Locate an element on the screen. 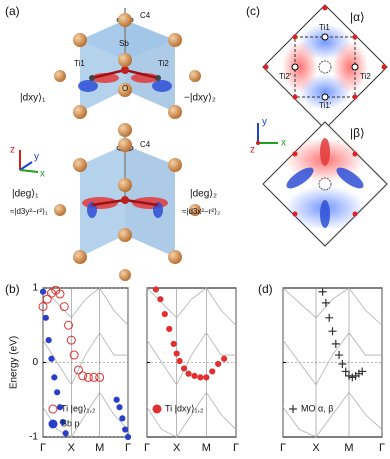 This screenshot has width=390, height=459. y-tick-label: -1 is located at coordinates (33, 437).